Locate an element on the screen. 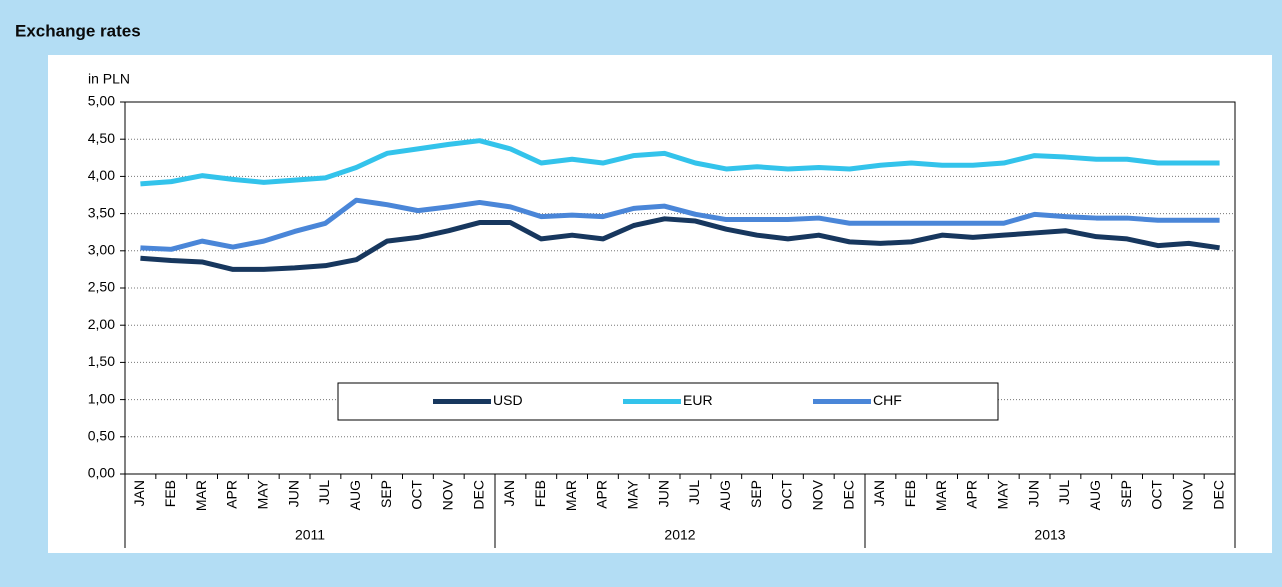 The width and height of the screenshot is (1282, 587). y-tick-label: 3,50 is located at coordinates (101, 212).